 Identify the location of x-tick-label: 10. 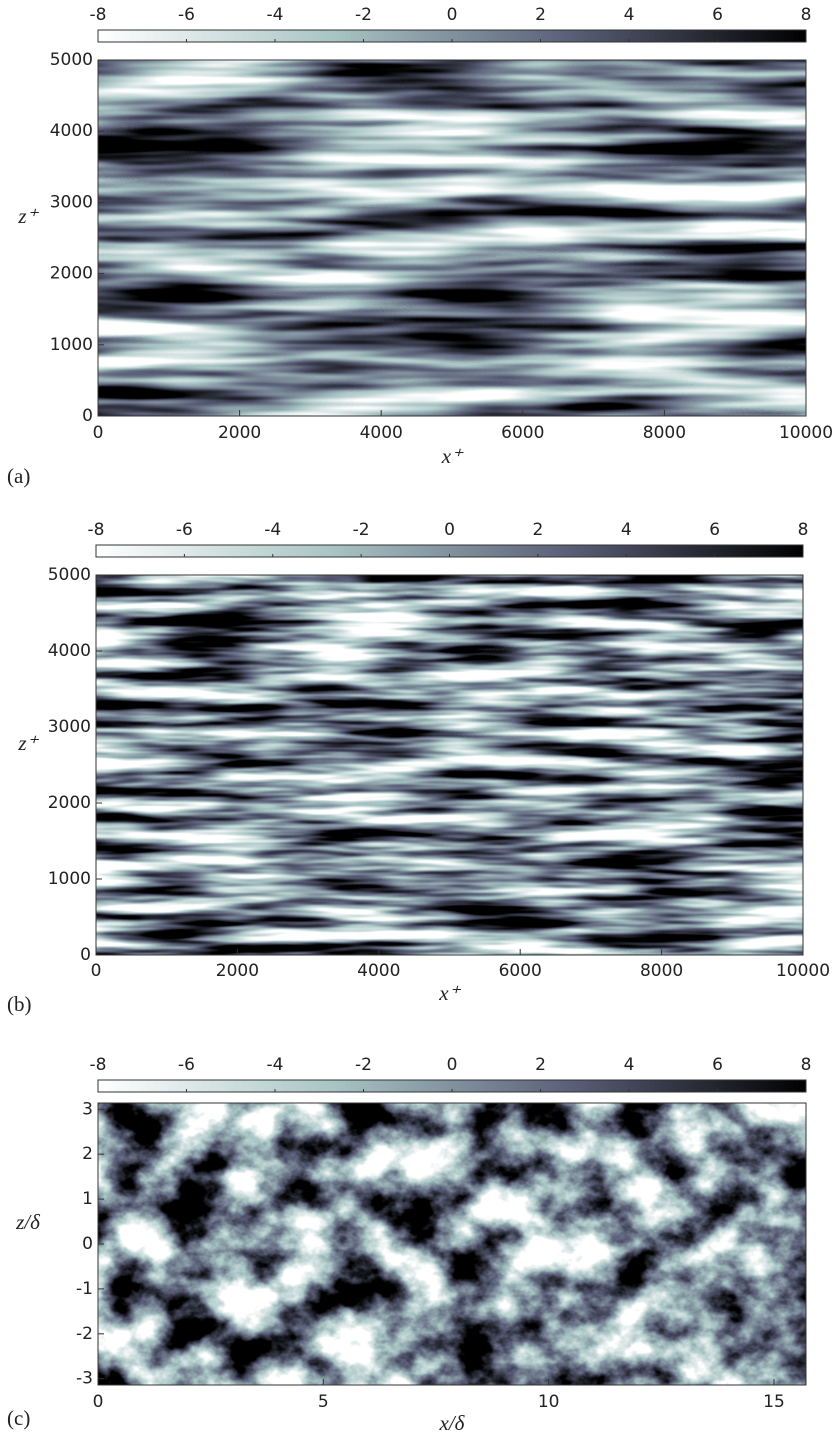
(549, 1402).